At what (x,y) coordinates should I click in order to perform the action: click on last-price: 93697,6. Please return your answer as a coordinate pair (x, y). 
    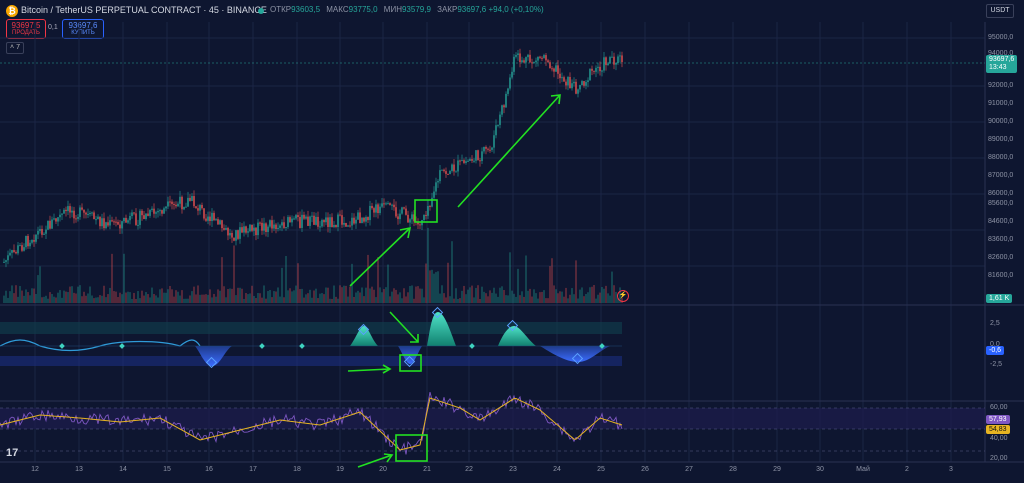
    Looking at the image, I should click on (1002, 59).